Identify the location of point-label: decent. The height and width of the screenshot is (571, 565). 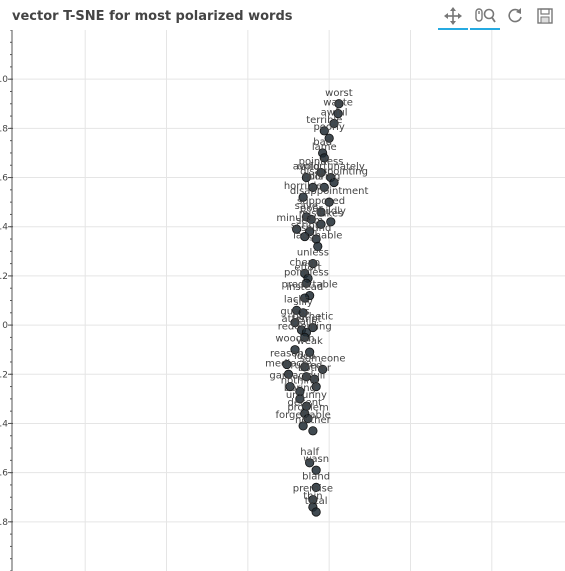
(305, 403).